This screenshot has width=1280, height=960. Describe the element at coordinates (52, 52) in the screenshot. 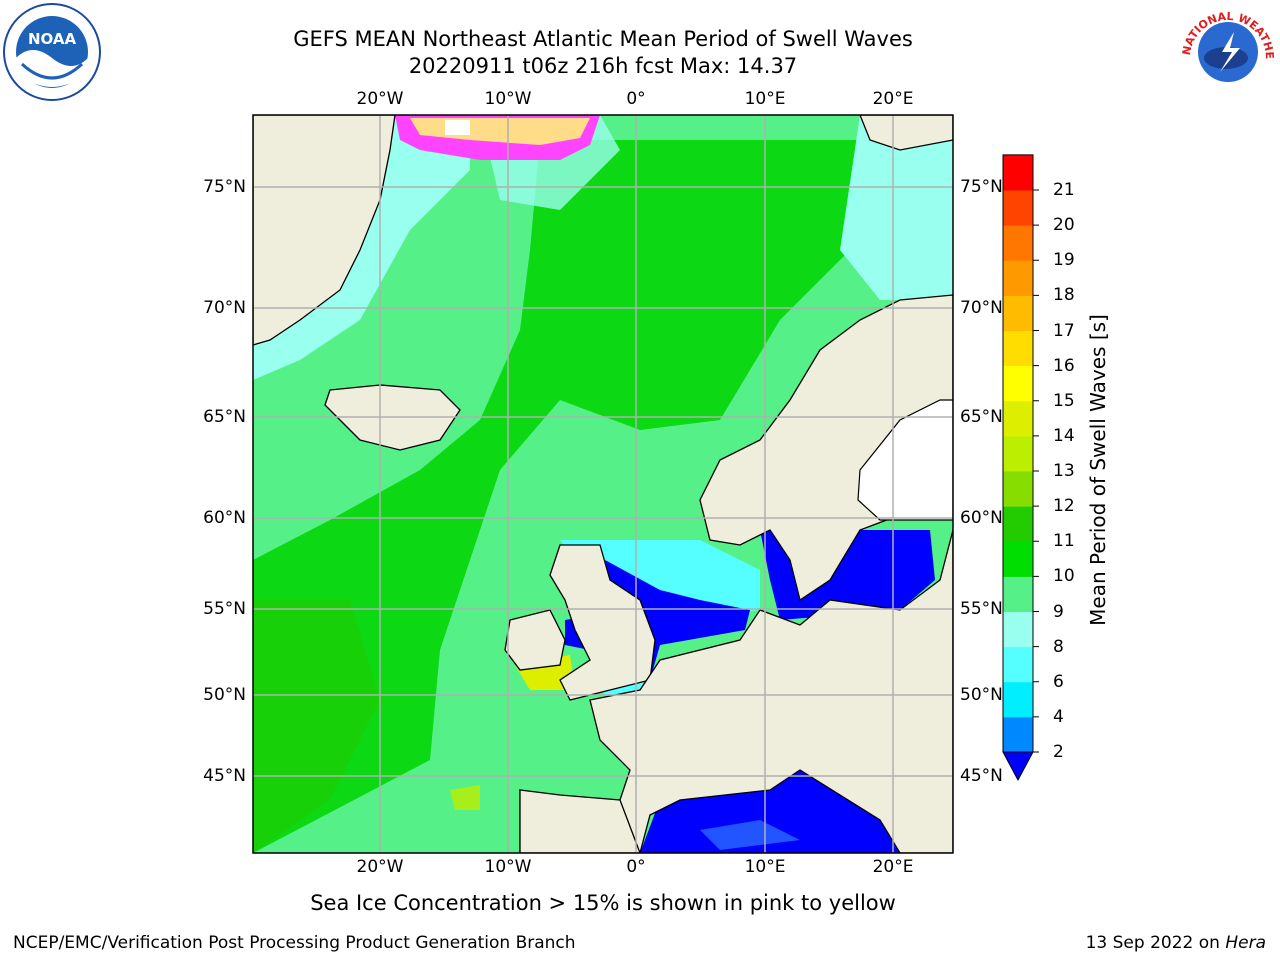

I see `noaa-logo: NOAA` at that location.